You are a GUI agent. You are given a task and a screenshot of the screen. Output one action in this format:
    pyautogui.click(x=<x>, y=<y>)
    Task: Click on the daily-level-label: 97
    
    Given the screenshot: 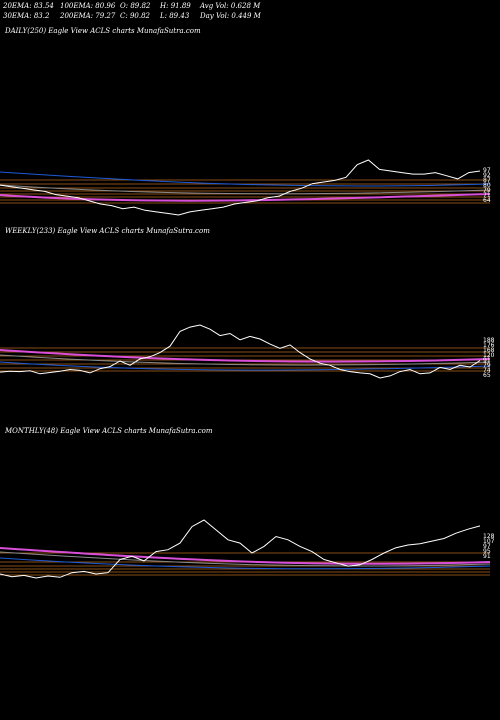 What is the action you would take?
    pyautogui.click(x=487, y=170)
    